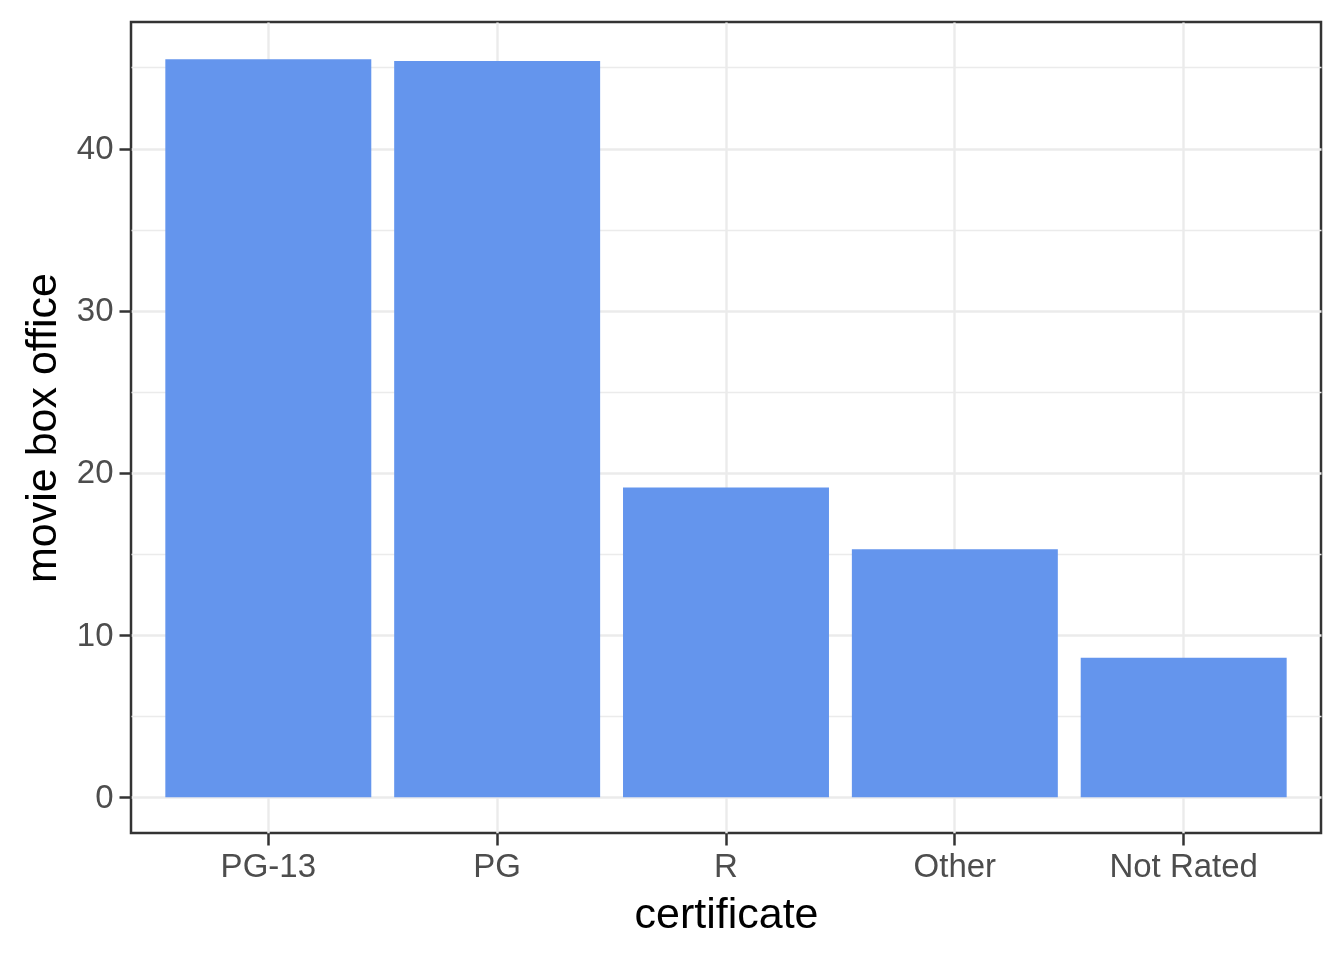 The height and width of the screenshot is (960, 1344). I want to click on x-tick-label: Not Rated, so click(1183, 865).